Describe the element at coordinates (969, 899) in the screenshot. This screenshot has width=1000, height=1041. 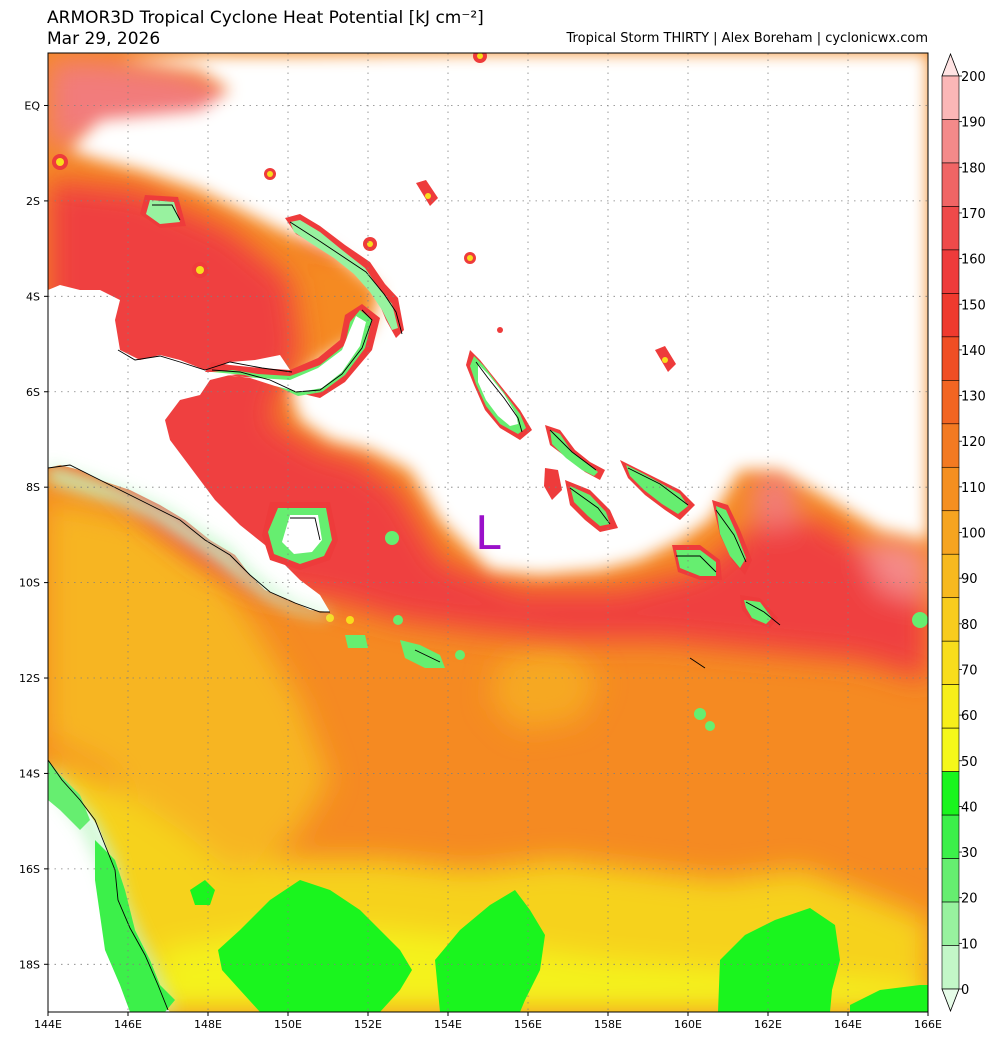
I see `colorbar-label: 20` at that location.